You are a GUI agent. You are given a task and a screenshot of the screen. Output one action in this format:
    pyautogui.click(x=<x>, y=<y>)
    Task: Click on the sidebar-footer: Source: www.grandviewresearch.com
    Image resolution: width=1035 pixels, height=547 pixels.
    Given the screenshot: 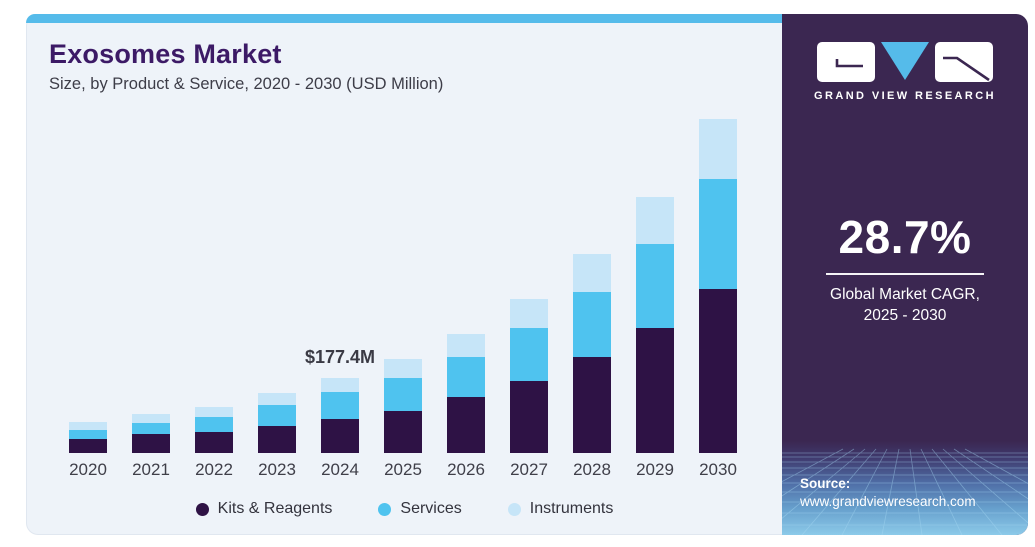 What is the action you would take?
    pyautogui.click(x=905, y=488)
    